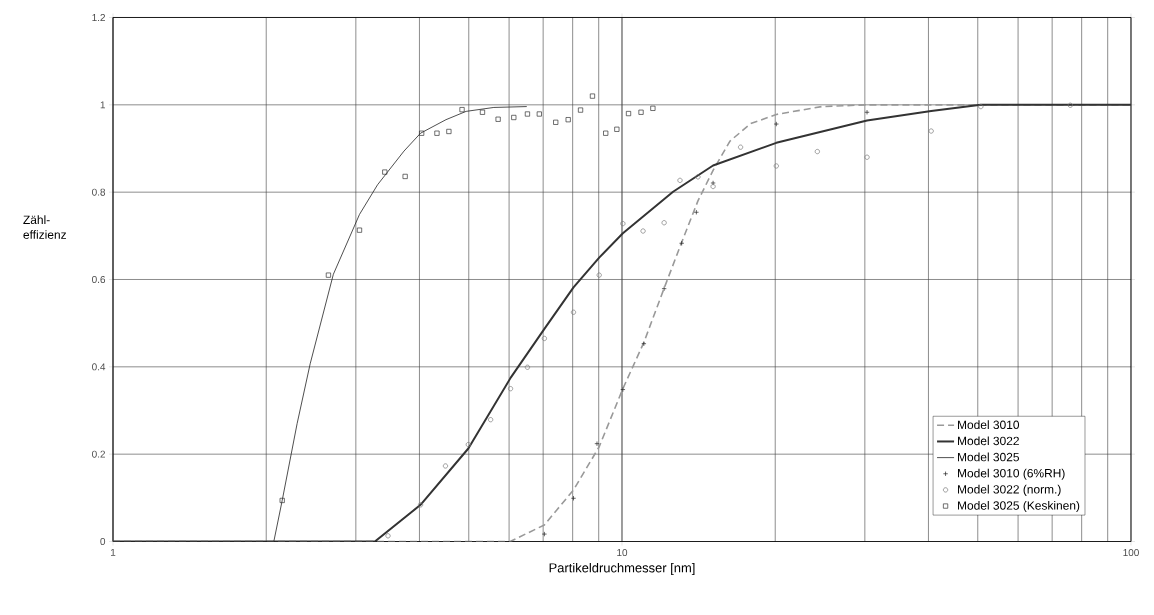 The width and height of the screenshot is (1154, 615). What do you see at coordinates (103, 105) in the screenshot?
I see `y-tick-label: 1` at bounding box center [103, 105].